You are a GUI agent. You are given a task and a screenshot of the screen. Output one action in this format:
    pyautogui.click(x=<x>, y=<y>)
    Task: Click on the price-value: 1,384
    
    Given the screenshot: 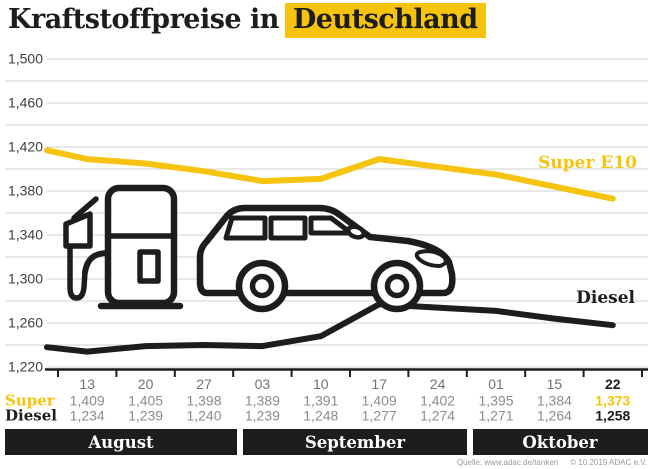 What is the action you would take?
    pyautogui.click(x=554, y=401)
    